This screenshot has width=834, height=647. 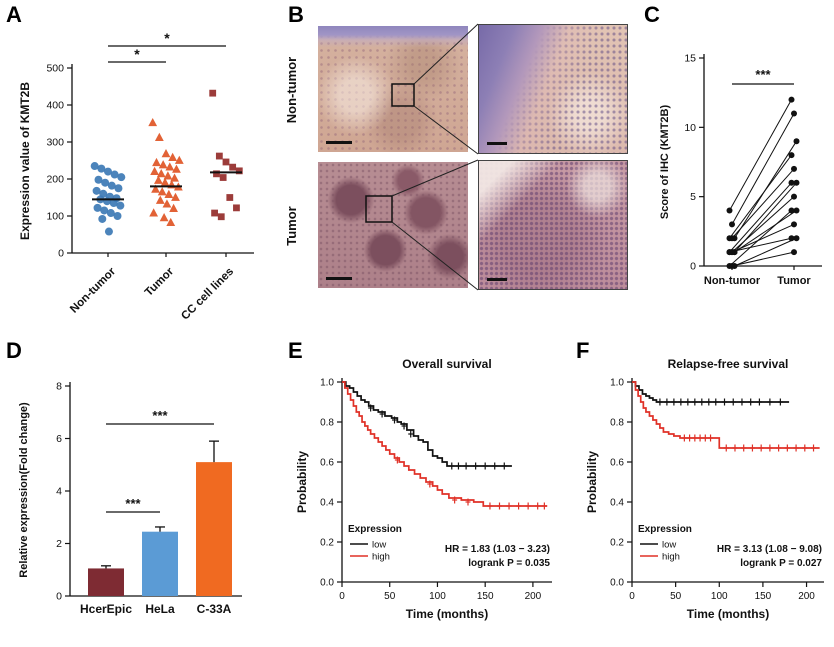 What do you see at coordinates (55, 143) in the screenshot?
I see `svg-text: 300` at bounding box center [55, 143].